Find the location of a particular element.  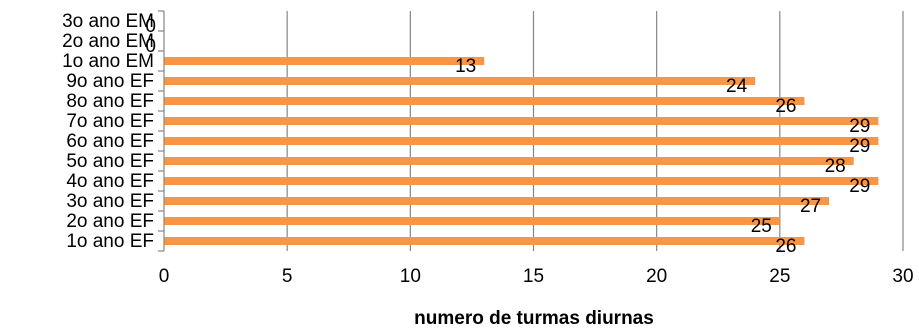

x-tick-label: 25 is located at coordinates (779, 276).